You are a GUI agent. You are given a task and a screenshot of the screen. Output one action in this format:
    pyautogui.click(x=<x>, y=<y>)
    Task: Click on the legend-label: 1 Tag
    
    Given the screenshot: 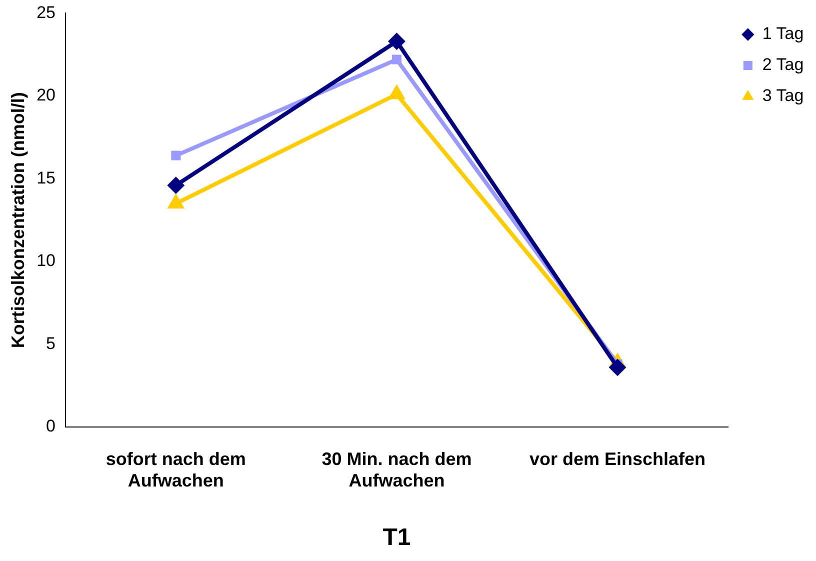 What is the action you would take?
    pyautogui.click(x=783, y=34)
    